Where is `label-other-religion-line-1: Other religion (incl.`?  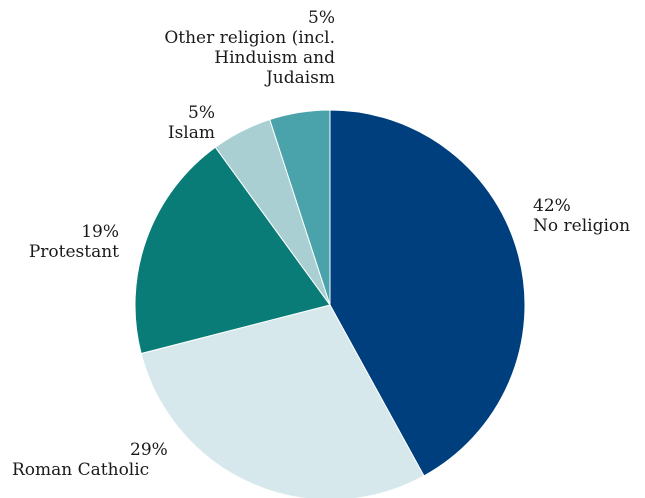 label-other-religion-line-1: Other religion (incl. is located at coordinates (249, 38).